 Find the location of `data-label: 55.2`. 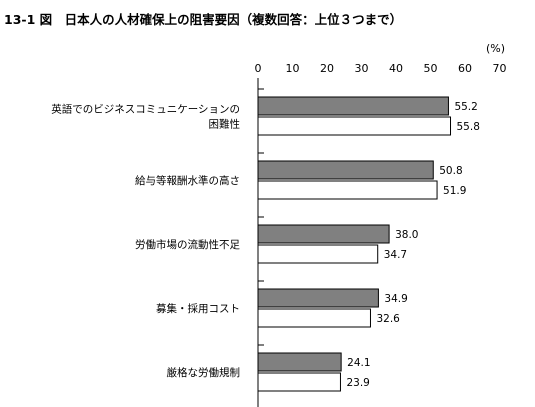

data-label: 55.2 is located at coordinates (465, 107).